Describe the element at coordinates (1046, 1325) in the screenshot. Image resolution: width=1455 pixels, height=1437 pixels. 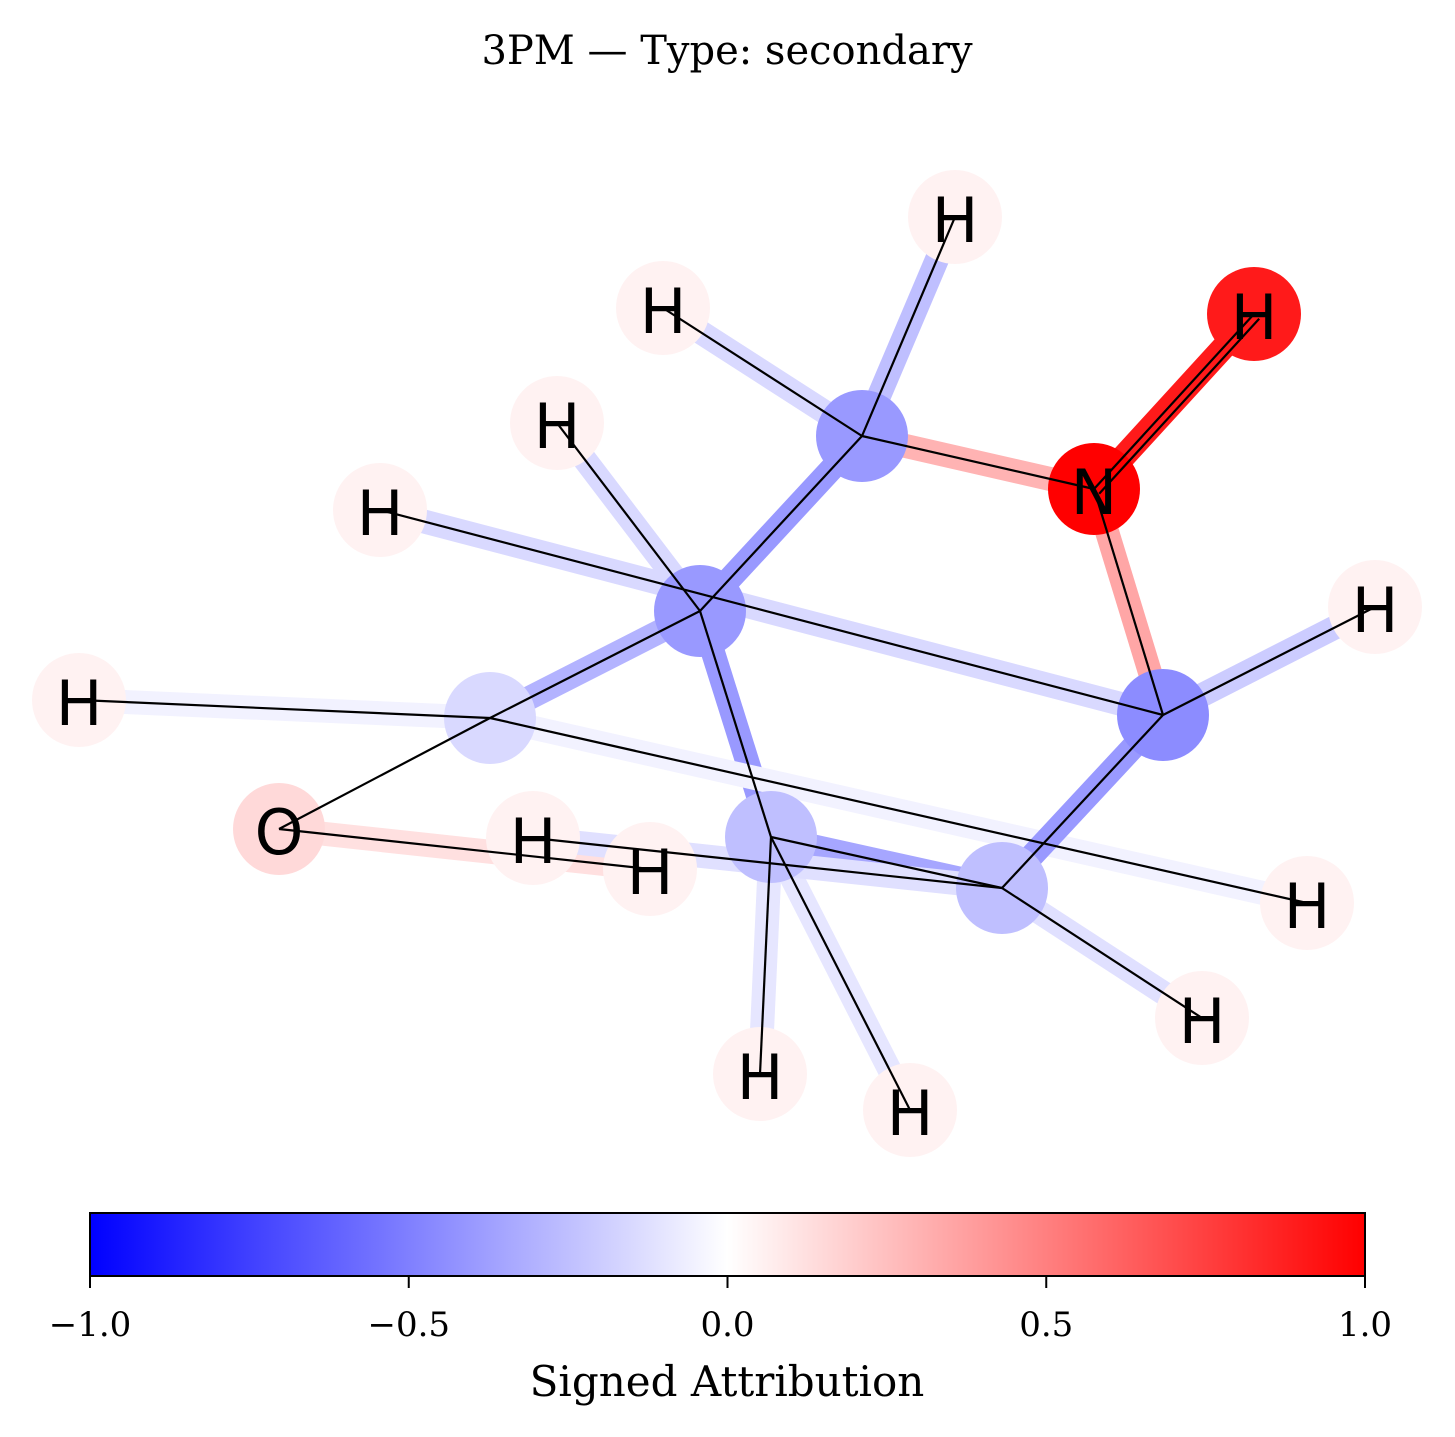
I see `colorbar-tick-label: 0.5` at that location.